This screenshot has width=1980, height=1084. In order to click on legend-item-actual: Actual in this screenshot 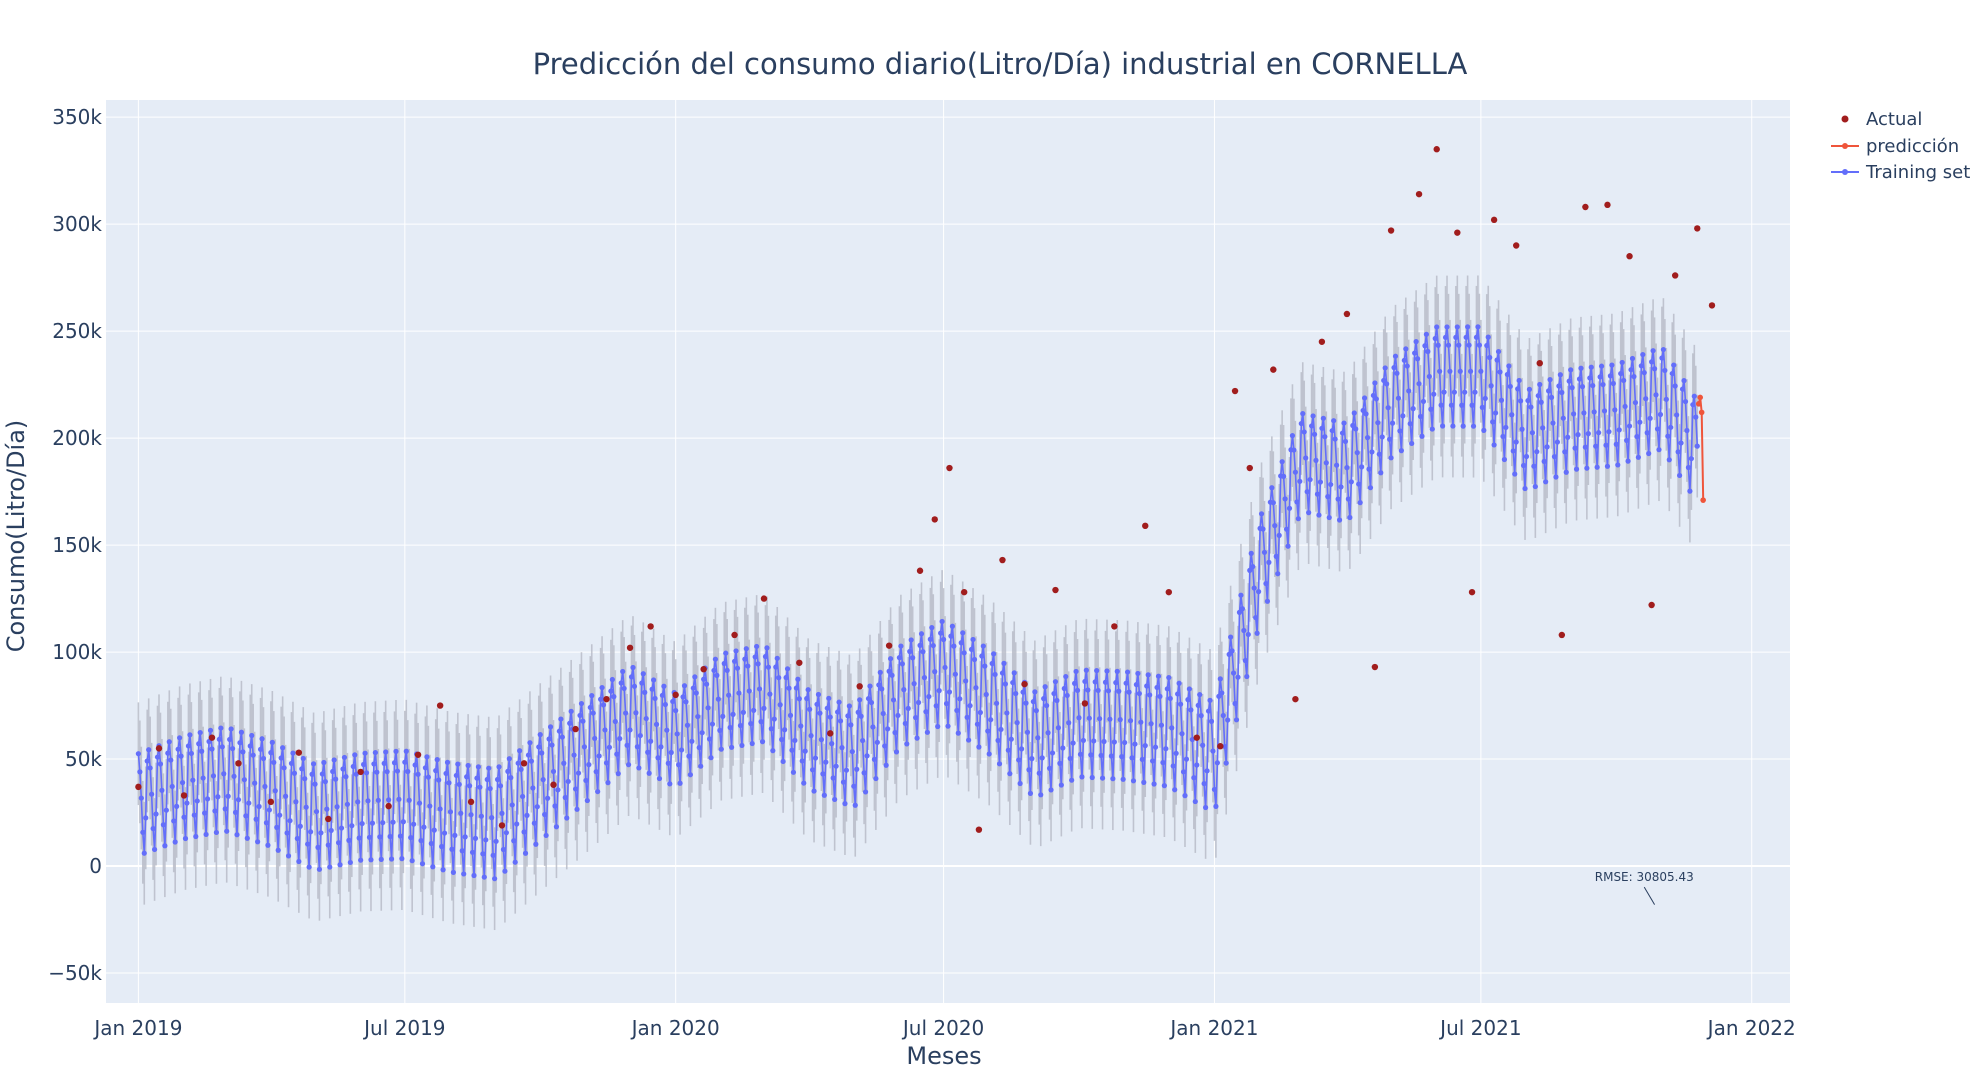, I will do `click(1882, 119)`.